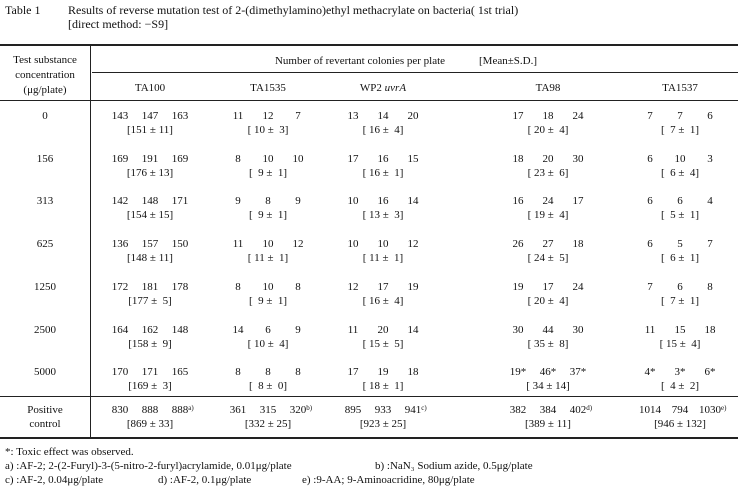  Describe the element at coordinates (268, 130) in the screenshot. I see `mean-sd: [ 10 ± 3]` at that location.